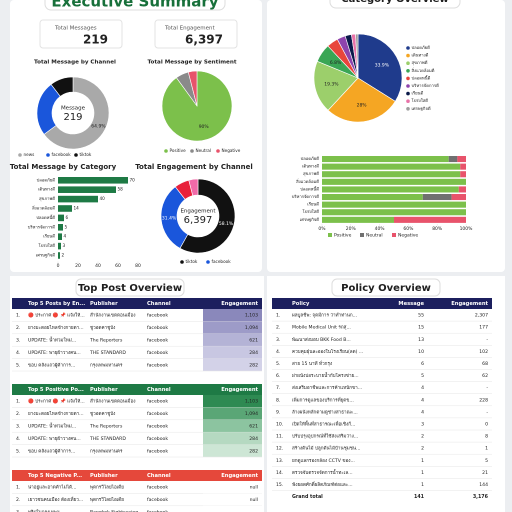  What do you see at coordinates (362, 106) in the screenshot?
I see `value-label: 28%` at bounding box center [362, 106].